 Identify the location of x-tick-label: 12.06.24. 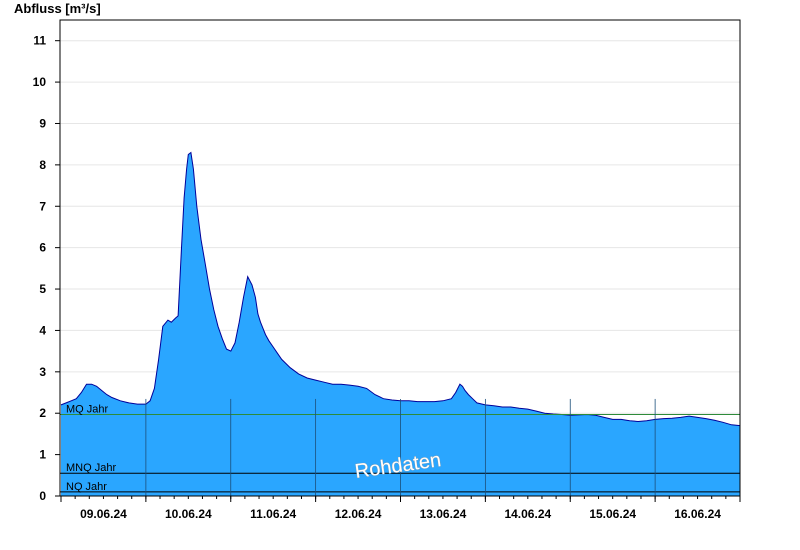
(358, 514).